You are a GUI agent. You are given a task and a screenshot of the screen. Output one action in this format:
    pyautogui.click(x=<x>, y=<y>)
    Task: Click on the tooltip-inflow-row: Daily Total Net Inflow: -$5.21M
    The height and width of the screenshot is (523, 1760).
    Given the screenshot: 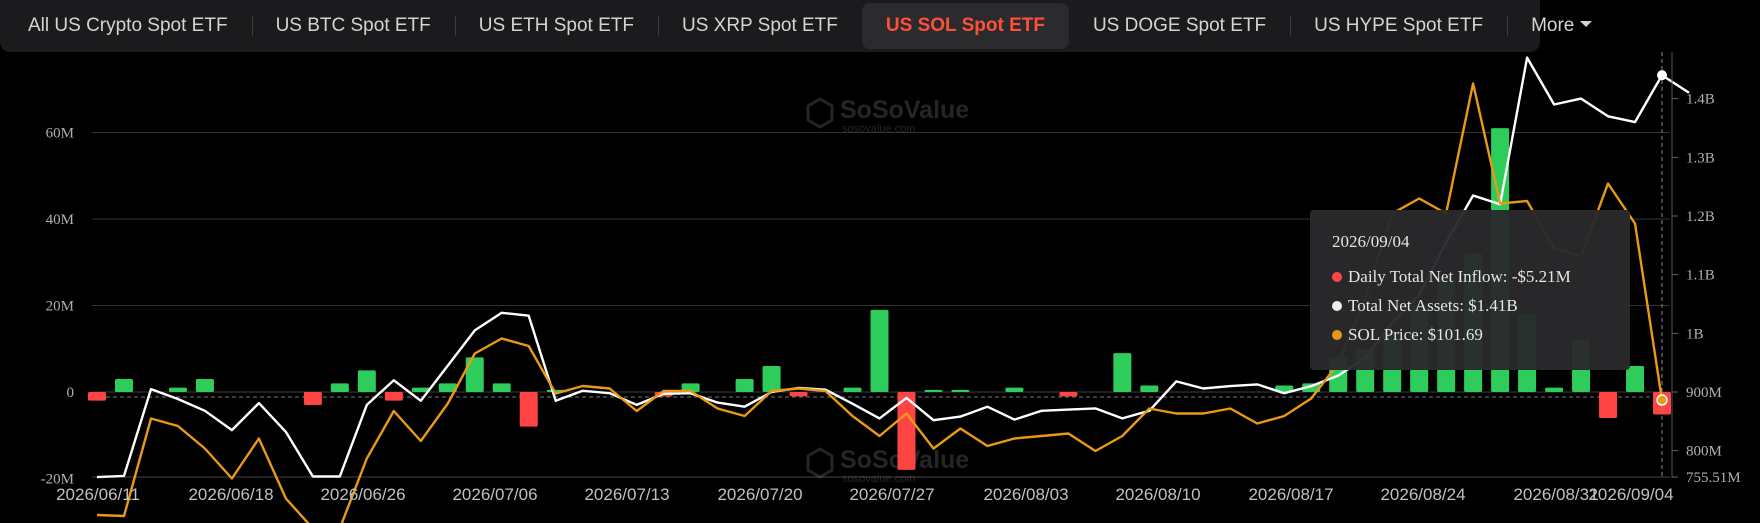 What is the action you would take?
    pyautogui.click(x=1470, y=276)
    